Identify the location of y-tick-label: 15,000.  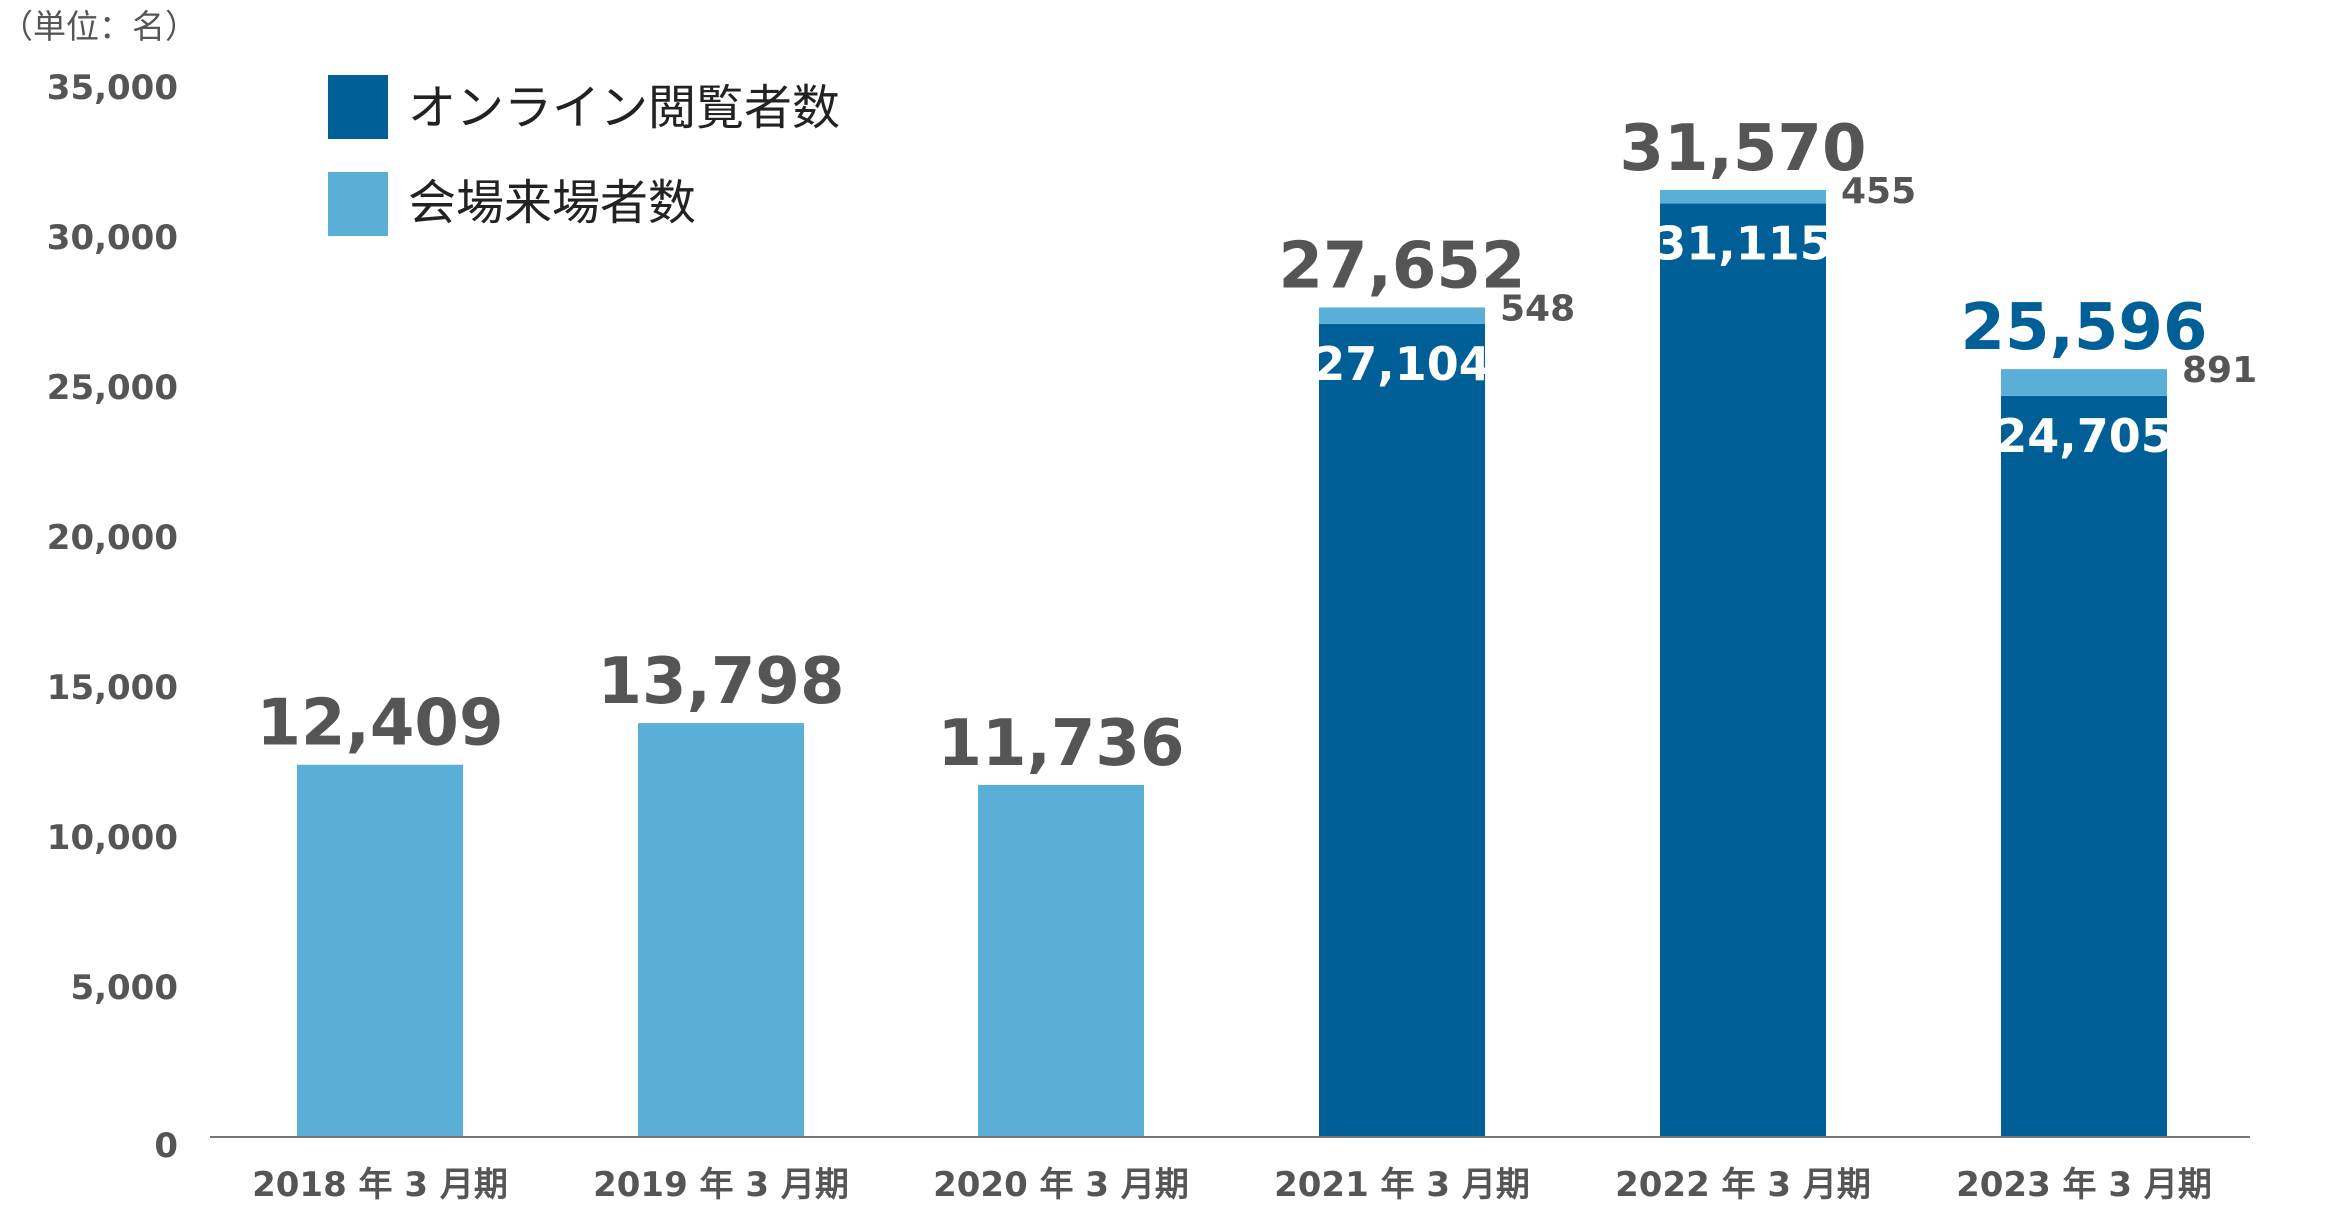
(112, 688).